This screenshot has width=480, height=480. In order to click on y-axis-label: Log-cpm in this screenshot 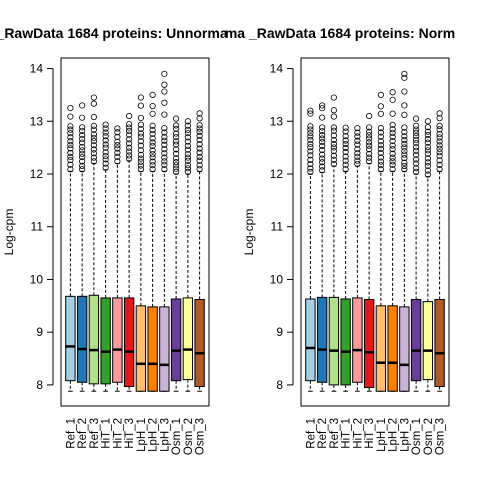, I will do `click(9, 232)`.